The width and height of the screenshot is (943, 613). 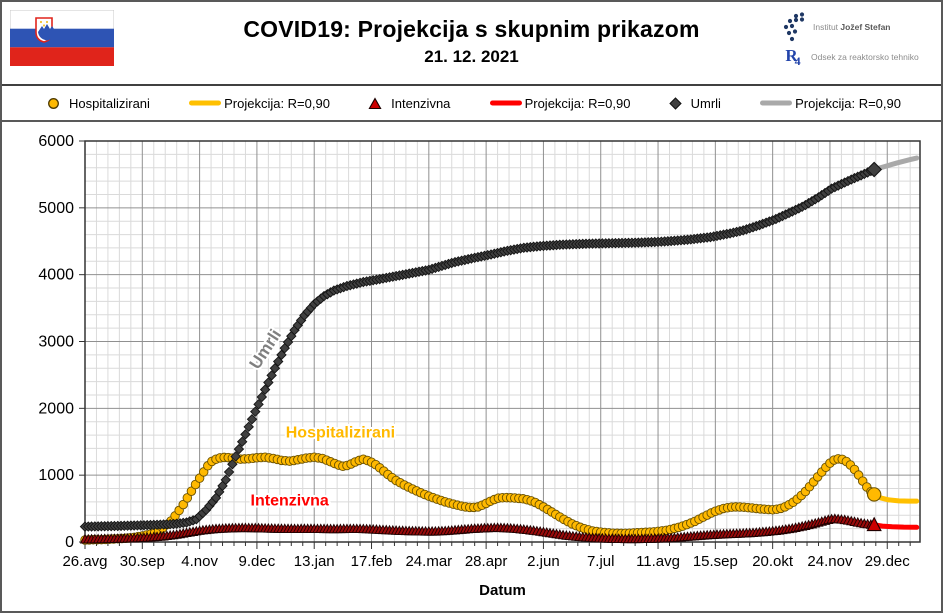 What do you see at coordinates (199, 561) in the screenshot?
I see `x-tick-label: 4.nov` at bounding box center [199, 561].